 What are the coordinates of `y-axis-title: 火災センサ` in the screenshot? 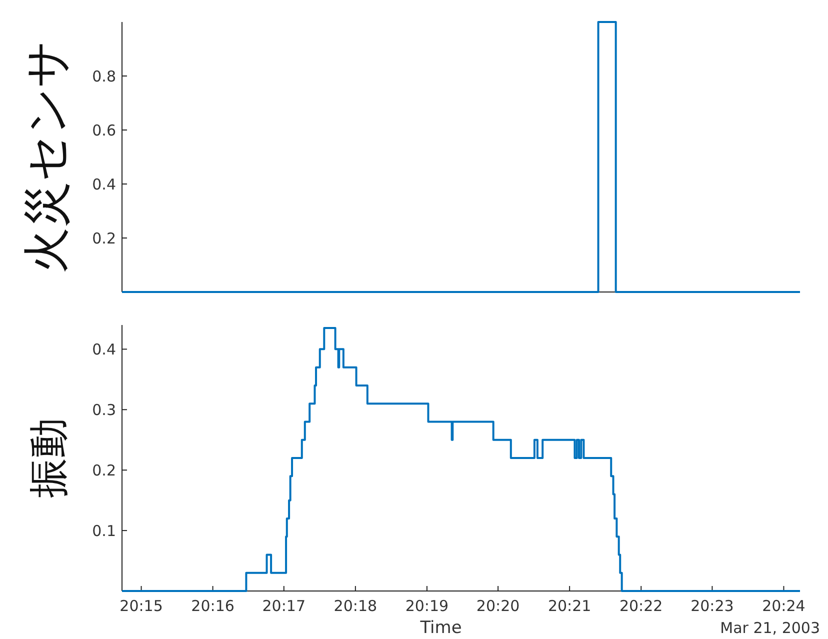 It's located at (46, 157).